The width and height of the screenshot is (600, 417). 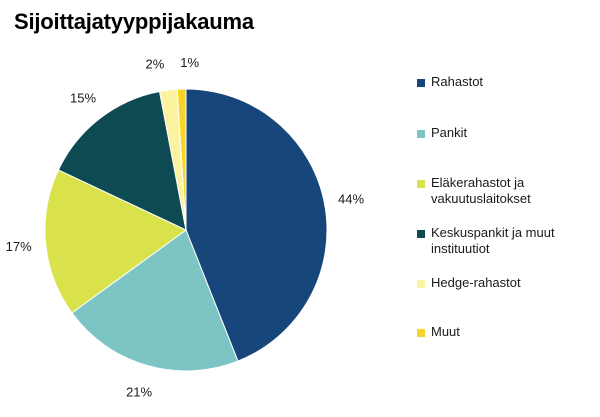 What do you see at coordinates (421, 234) in the screenshot?
I see `legend-swatch-keskuspankit` at bounding box center [421, 234].